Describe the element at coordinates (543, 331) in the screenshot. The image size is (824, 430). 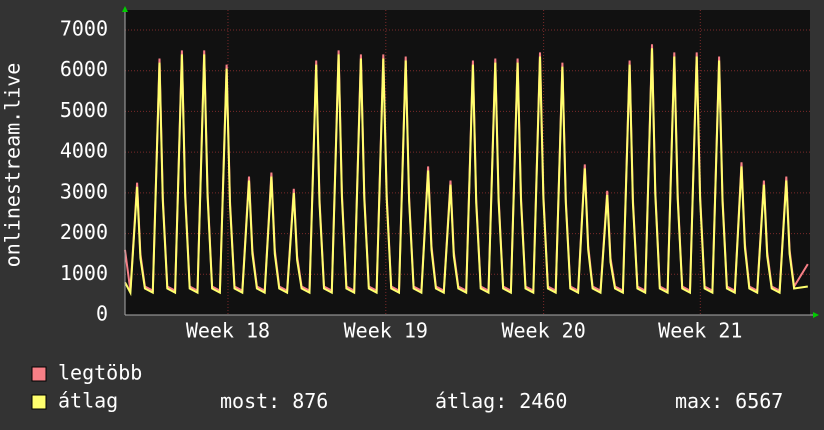
I see `x-tick-label: Week 20` at that location.